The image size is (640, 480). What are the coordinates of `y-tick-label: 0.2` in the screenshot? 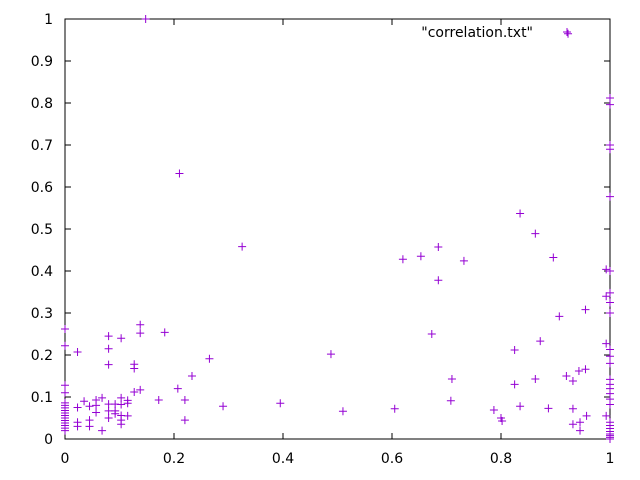 It's located at (42, 356).